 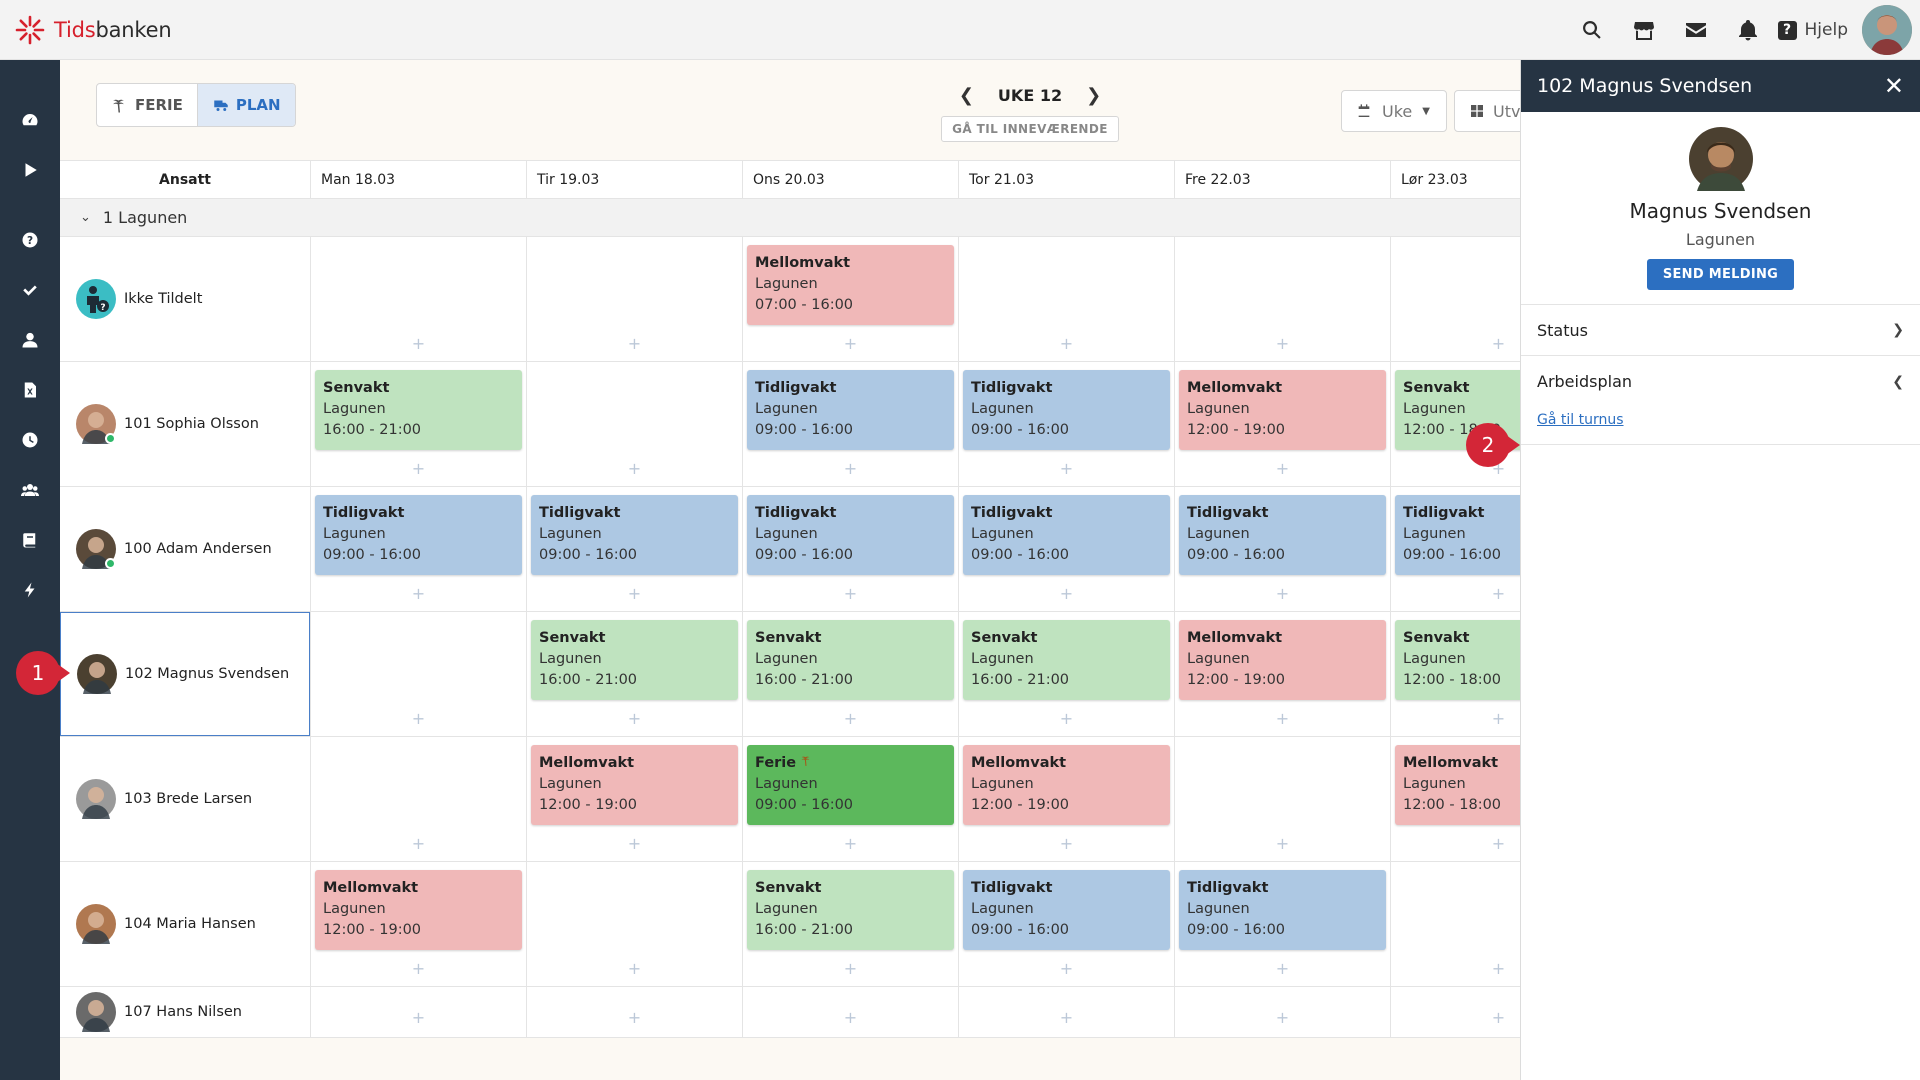 What do you see at coordinates (185, 424) in the screenshot?
I see `employee-cell: 101 Sophia Olsson` at bounding box center [185, 424].